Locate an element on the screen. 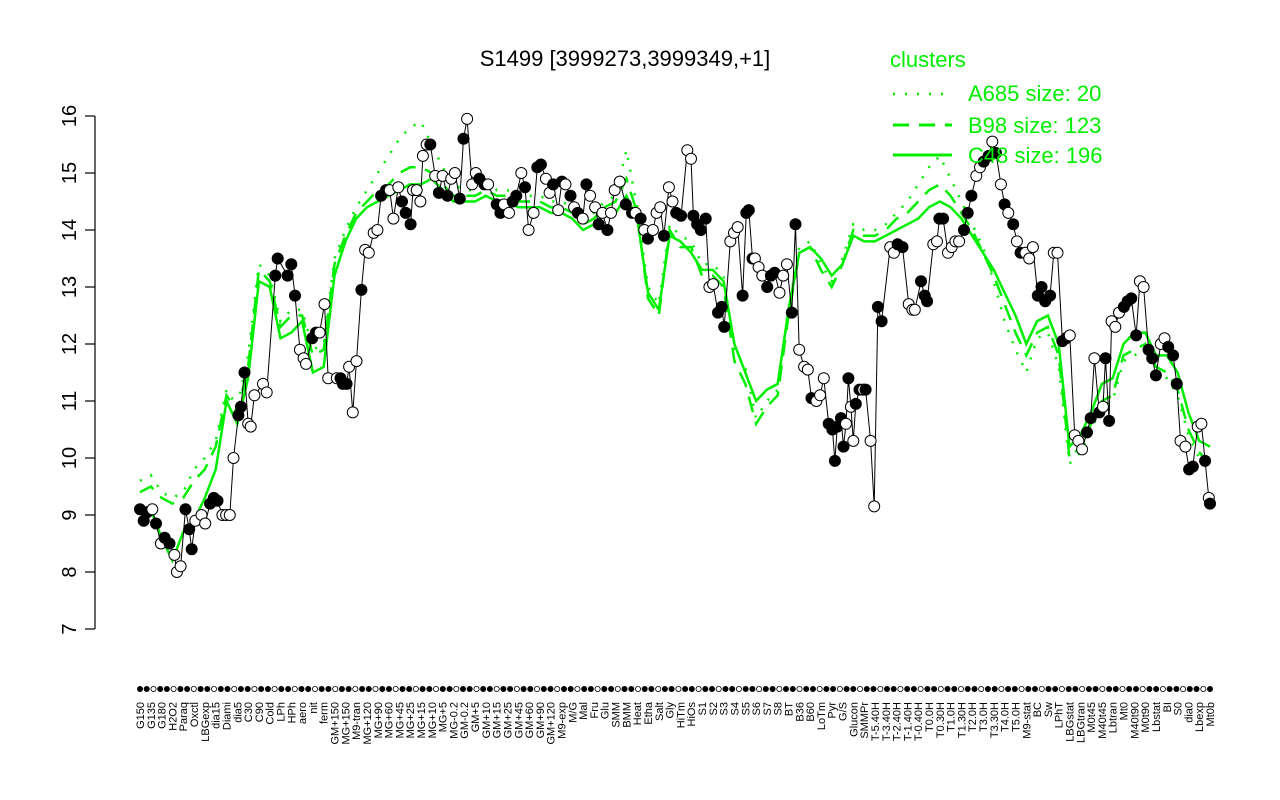 Image resolution: width=1280 pixels, height=800 pixels. x-tick-label: M9-stat is located at coordinates (1027, 720).